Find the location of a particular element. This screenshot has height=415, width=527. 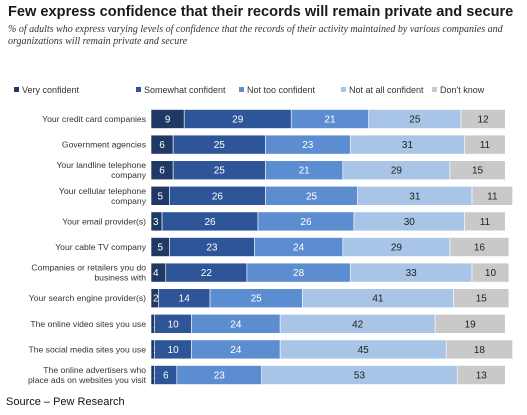

legend-item-not-too-confident: Not too confident is located at coordinates (277, 90).